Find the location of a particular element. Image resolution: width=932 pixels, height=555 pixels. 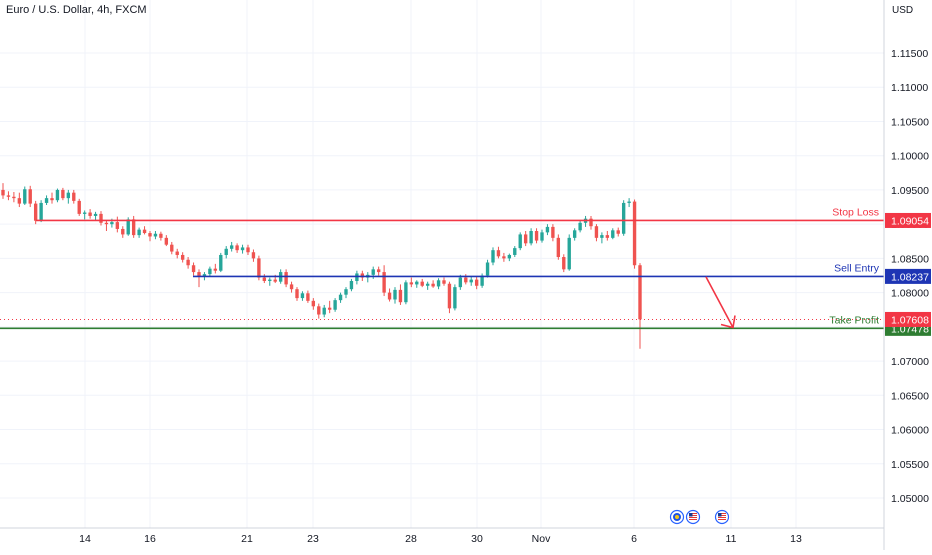

x-tick-label: 28 is located at coordinates (411, 539).